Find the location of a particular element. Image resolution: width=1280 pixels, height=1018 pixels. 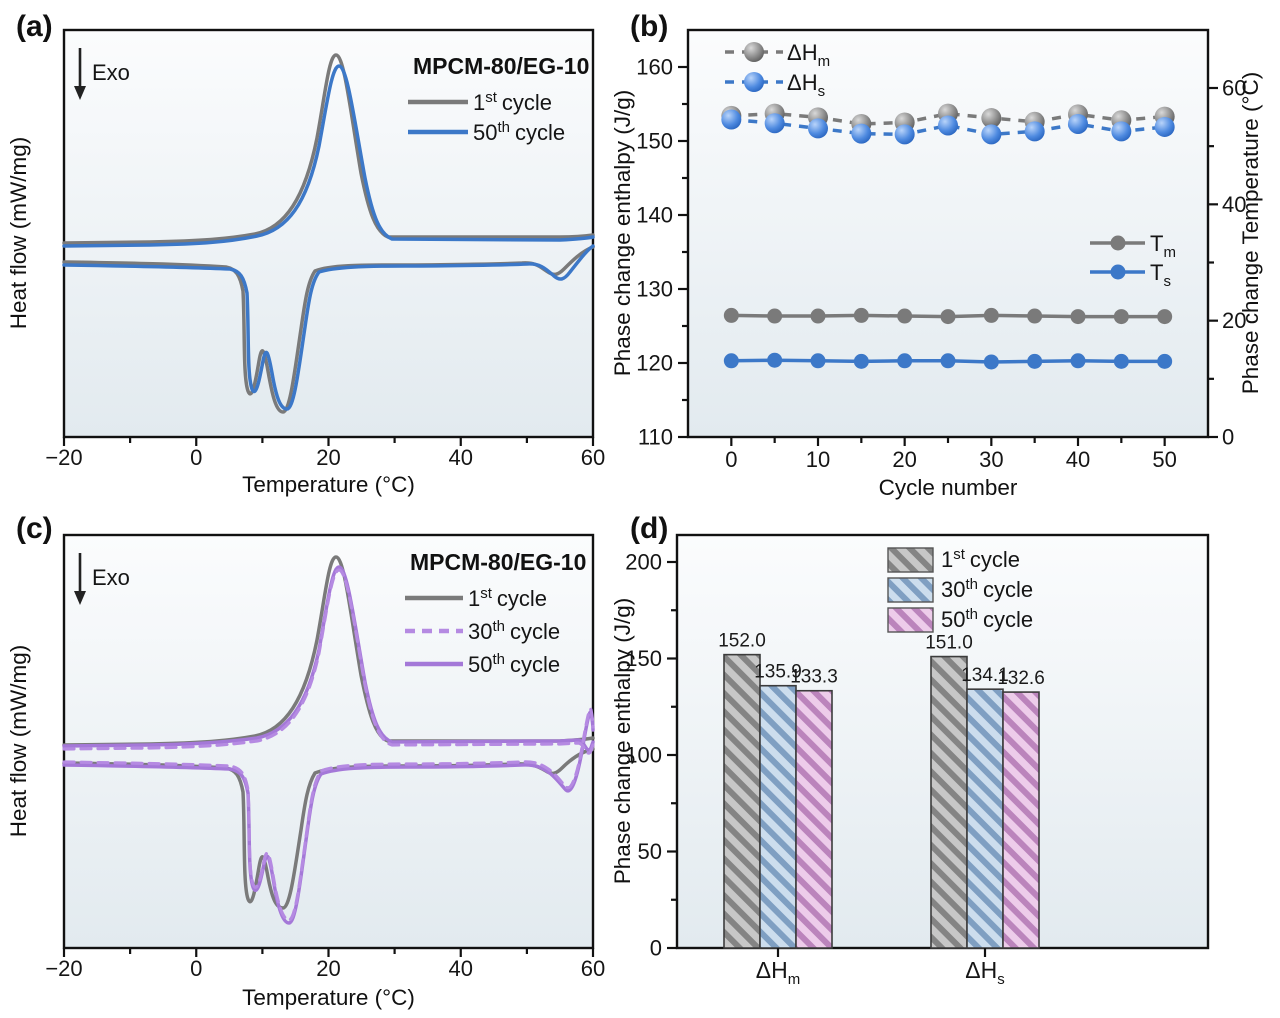

tick-label: 30 is located at coordinates (991, 459).